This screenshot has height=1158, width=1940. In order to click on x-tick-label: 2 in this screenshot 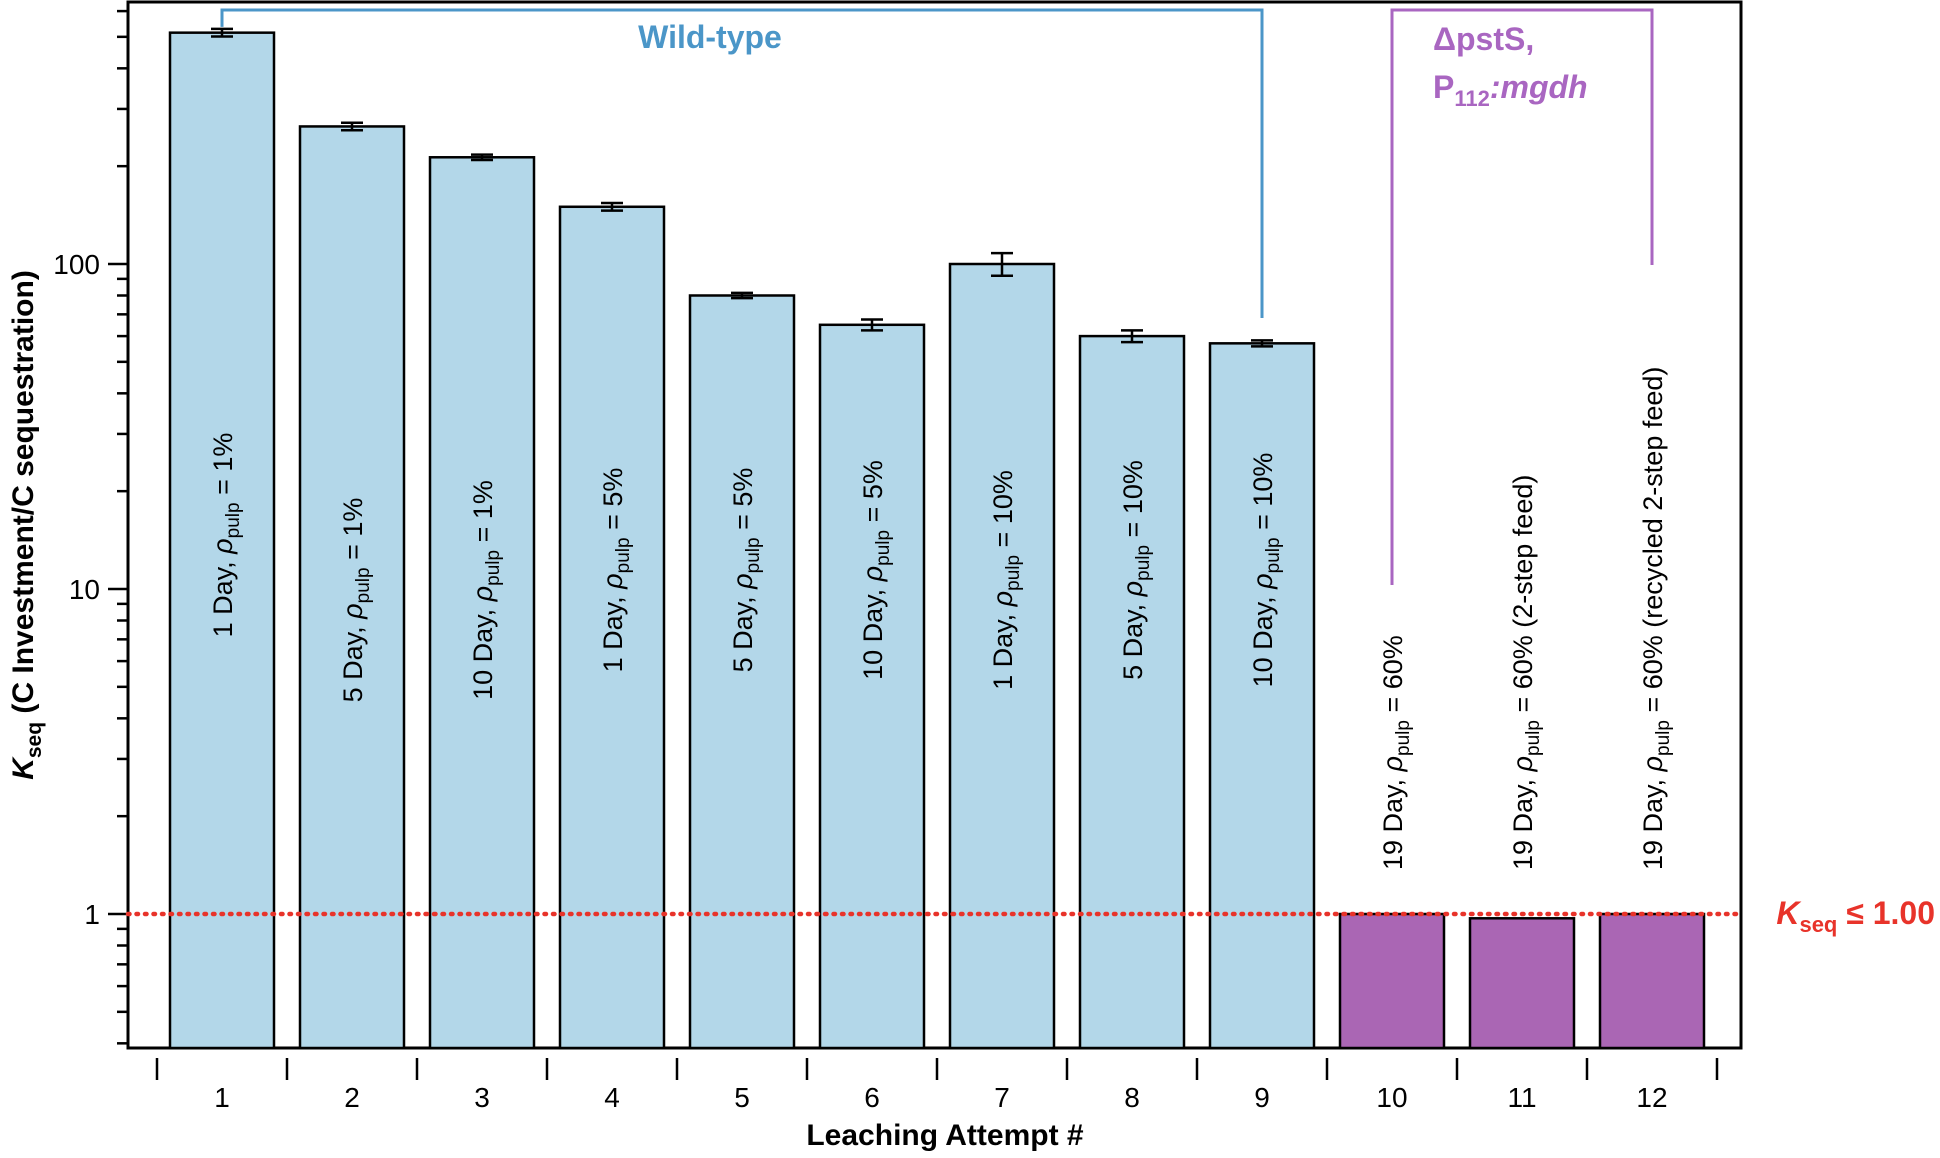, I will do `click(352, 1097)`.